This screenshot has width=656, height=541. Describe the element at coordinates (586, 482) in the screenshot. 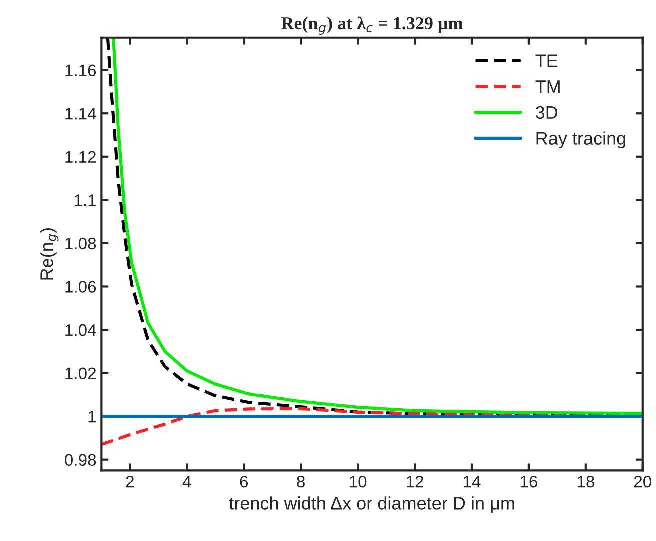

I see `x-tick-label: 18` at that location.